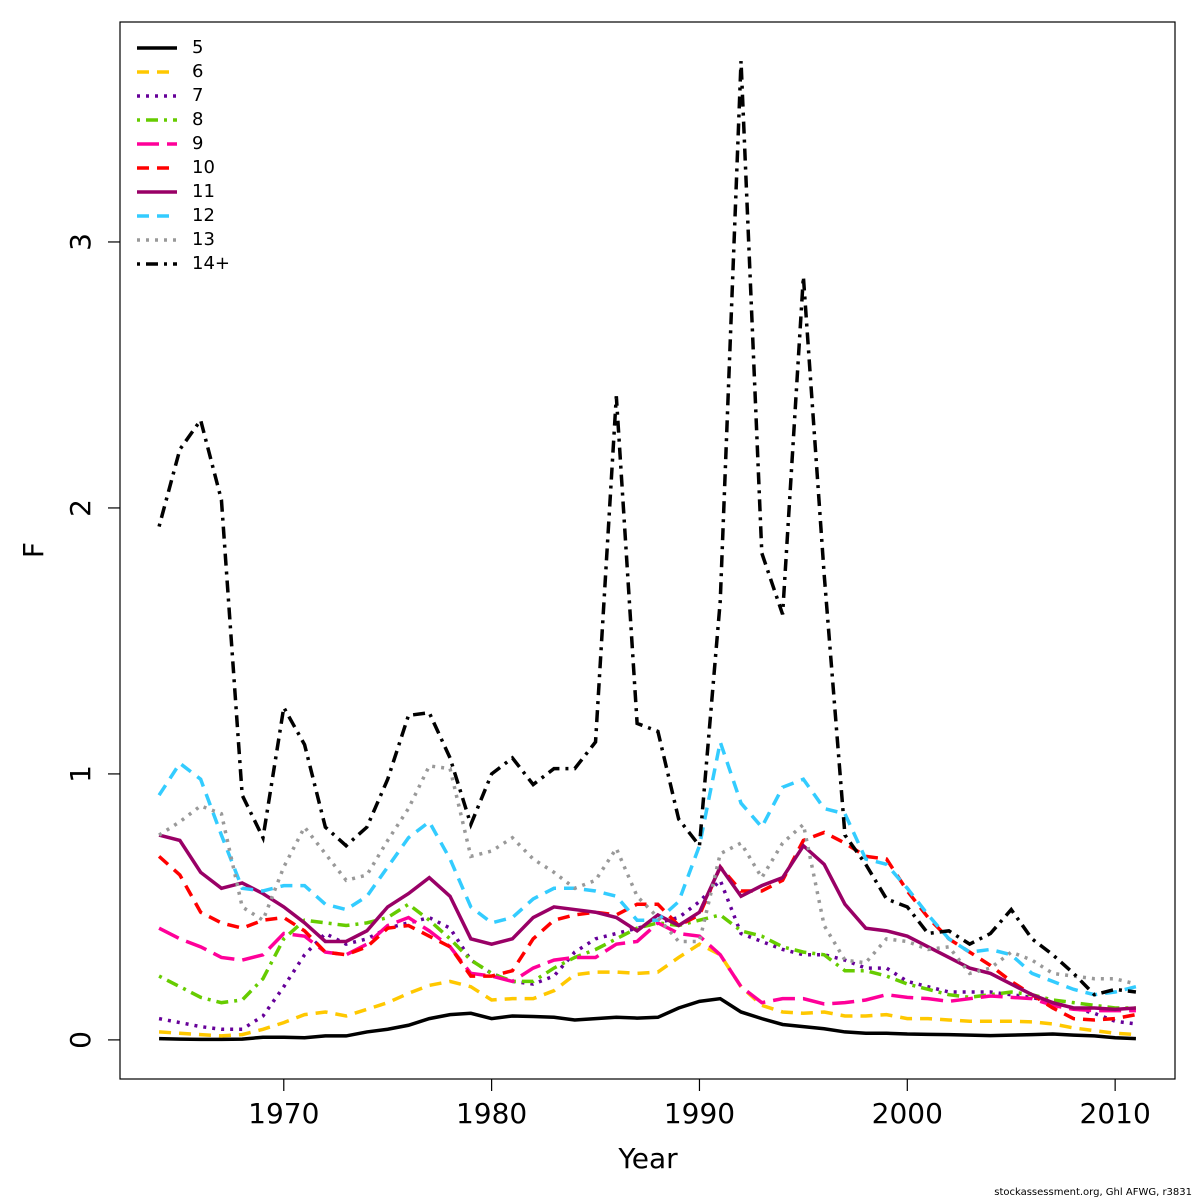  Describe the element at coordinates (203, 191) in the screenshot. I see `legend-label: 11` at that location.